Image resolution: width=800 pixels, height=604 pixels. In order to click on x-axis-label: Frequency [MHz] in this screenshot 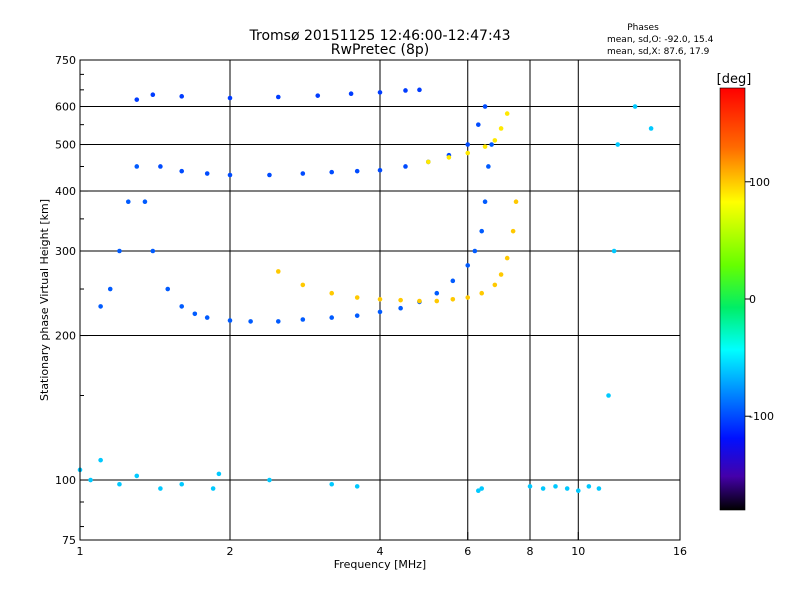, I will do `click(380, 564)`.